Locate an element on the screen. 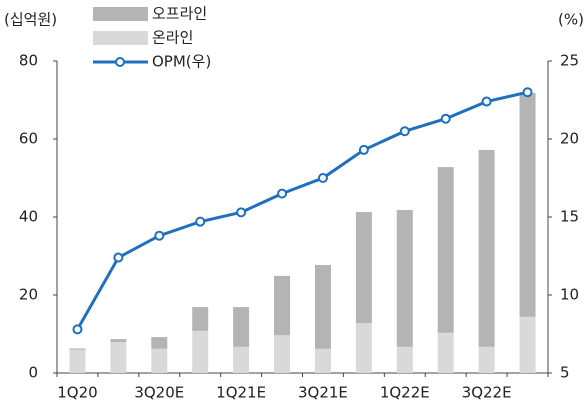 This screenshot has width=587, height=407. x-tick-label: 1Q20 is located at coordinates (77, 393).